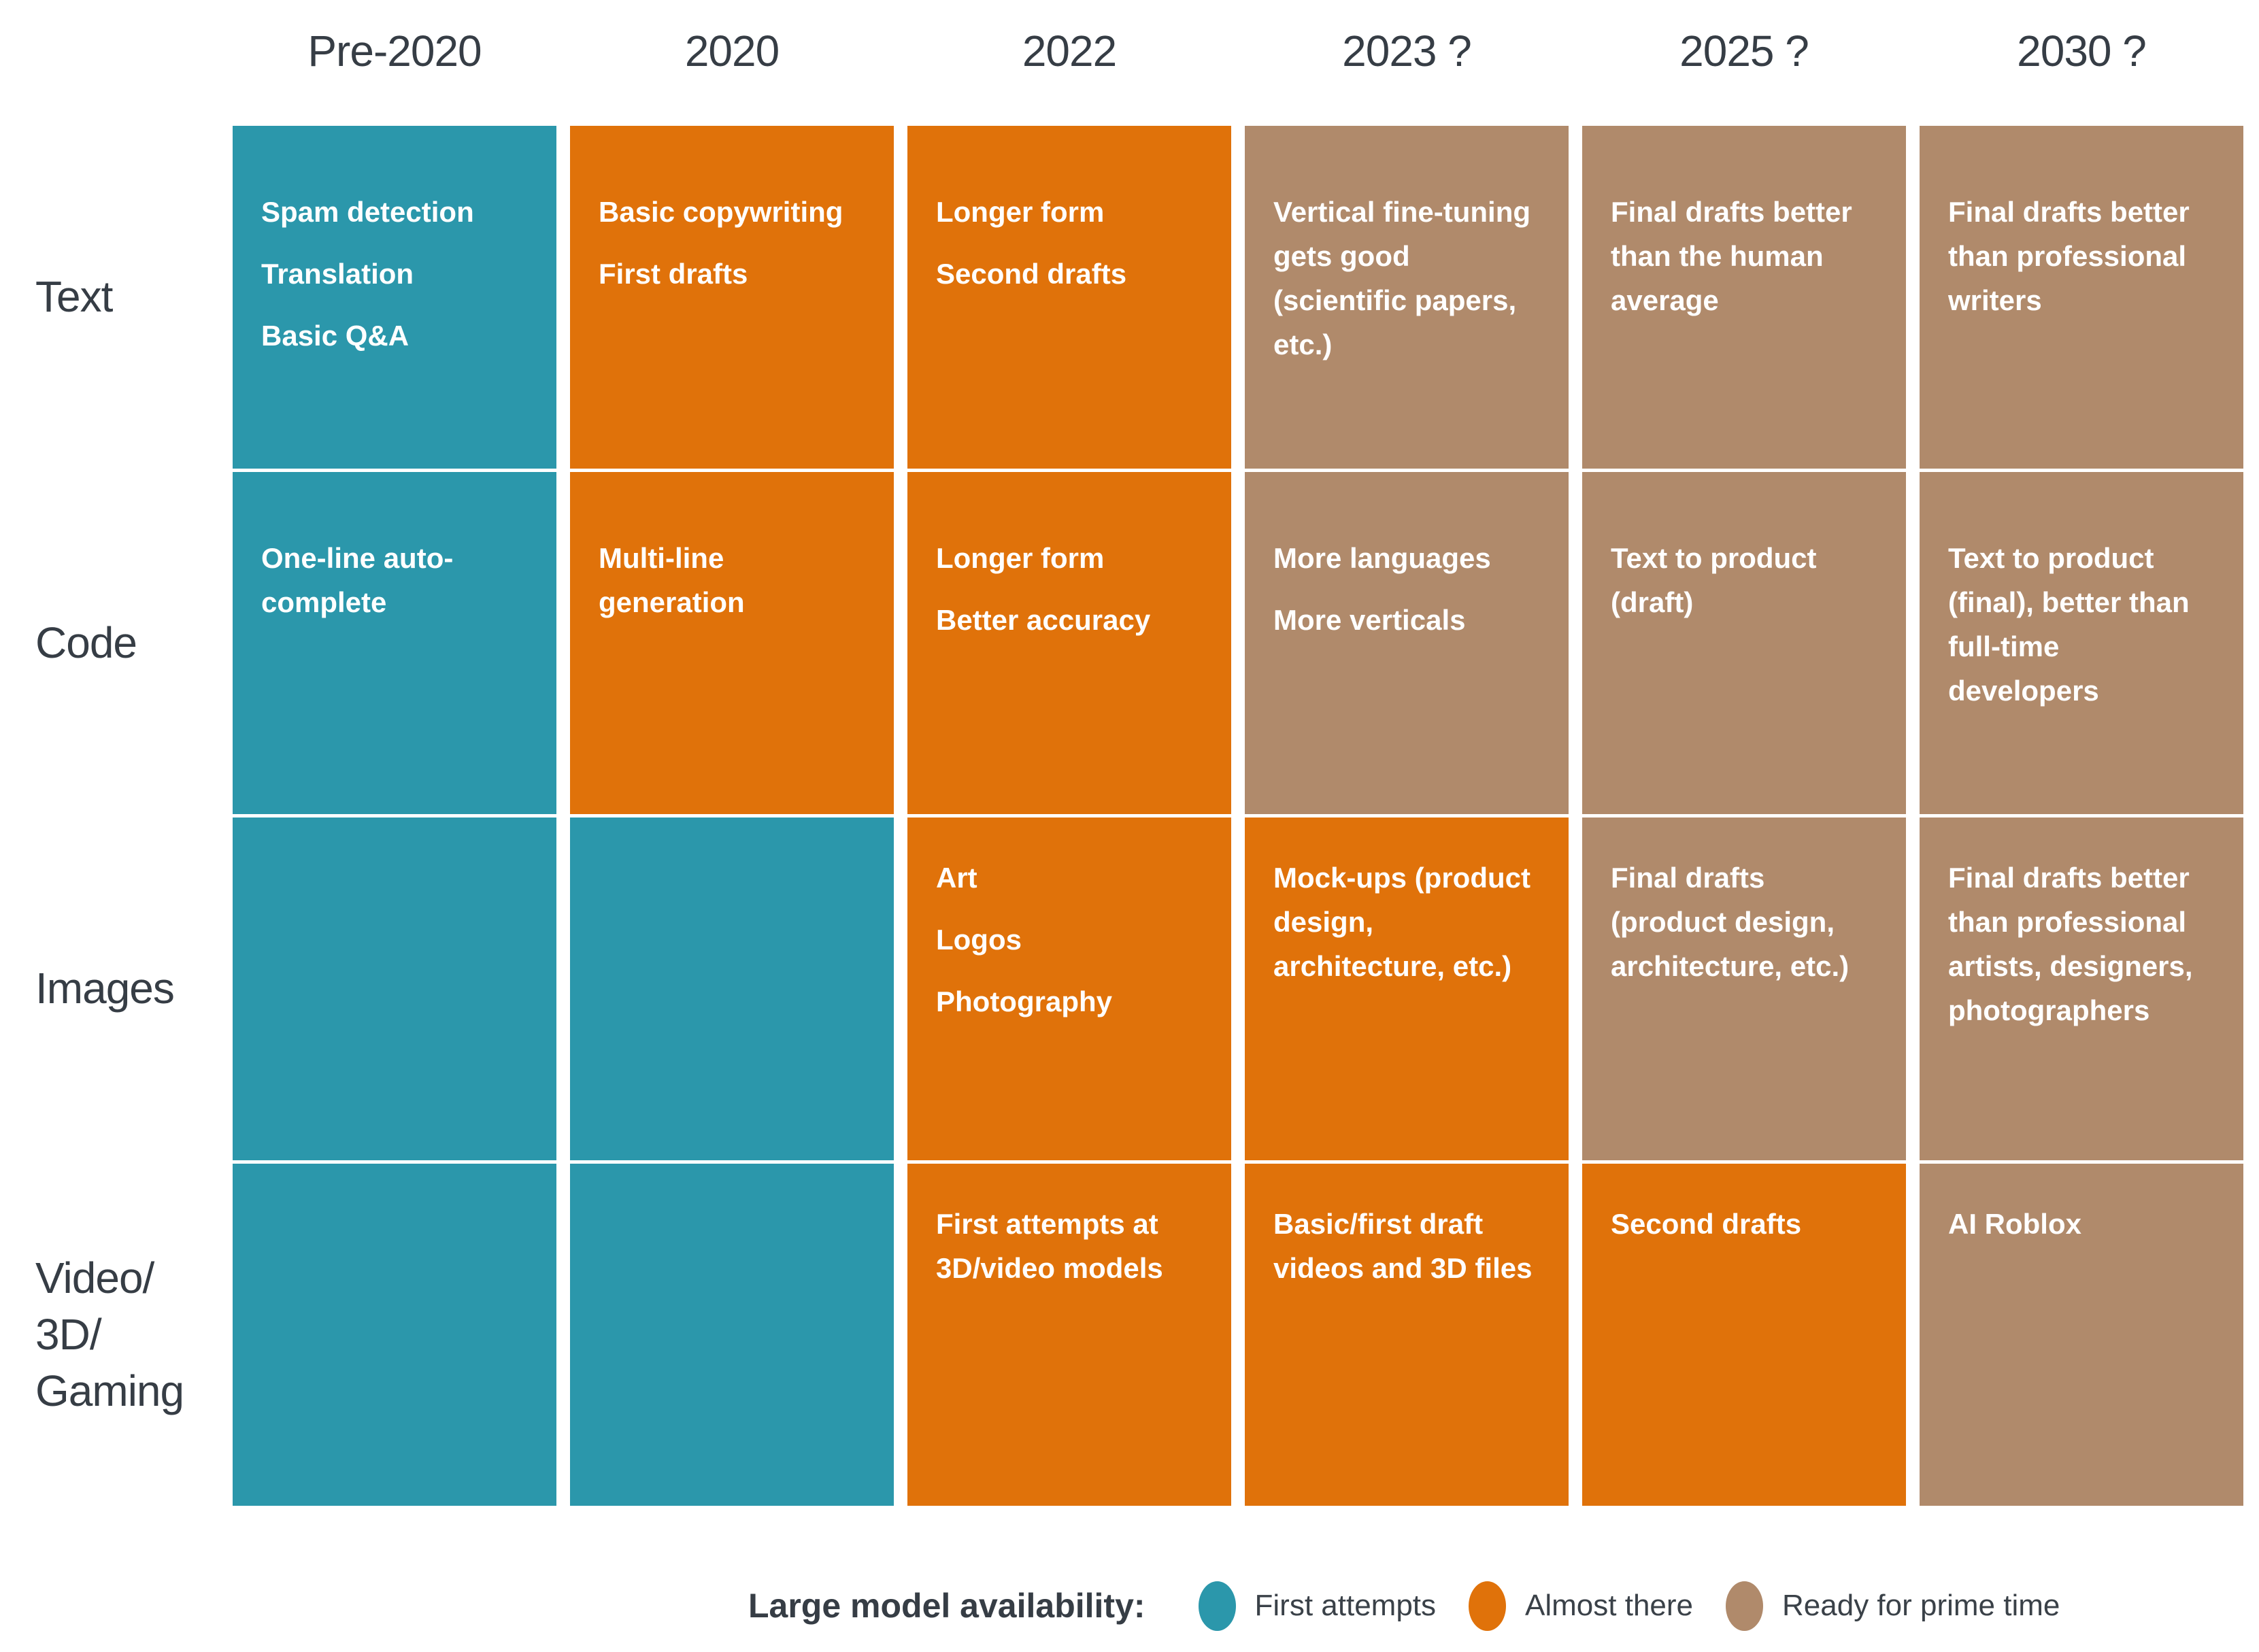 The width and height of the screenshot is (2259, 1652). Describe the element at coordinates (357, 580) in the screenshot. I see `cell-item: One-line auto-complete` at that location.